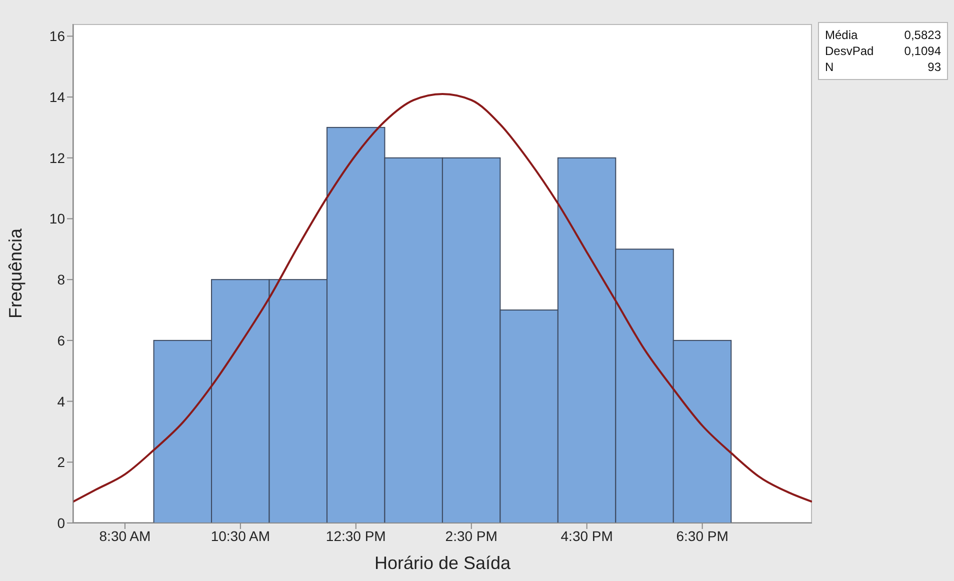 Image resolution: width=954 pixels, height=581 pixels. Describe the element at coordinates (841, 35) in the screenshot. I see `text: Média` at that location.